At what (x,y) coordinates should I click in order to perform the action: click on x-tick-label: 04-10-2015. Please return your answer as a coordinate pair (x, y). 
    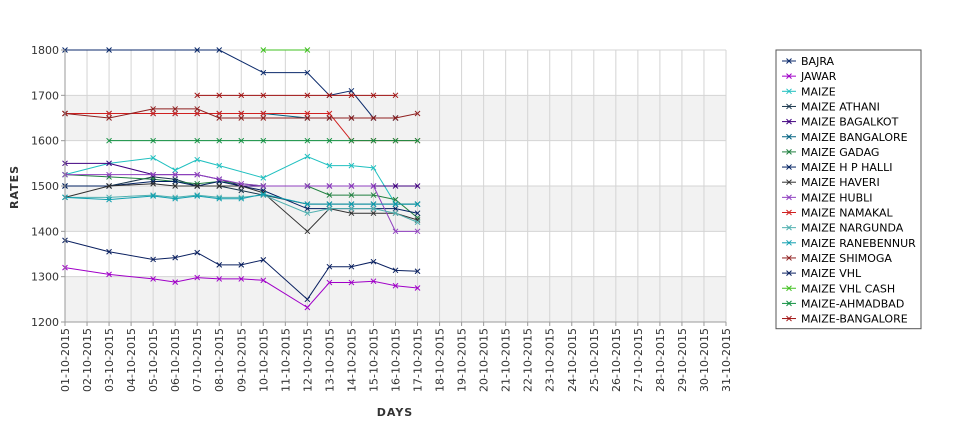
    Looking at the image, I should click on (131, 360).